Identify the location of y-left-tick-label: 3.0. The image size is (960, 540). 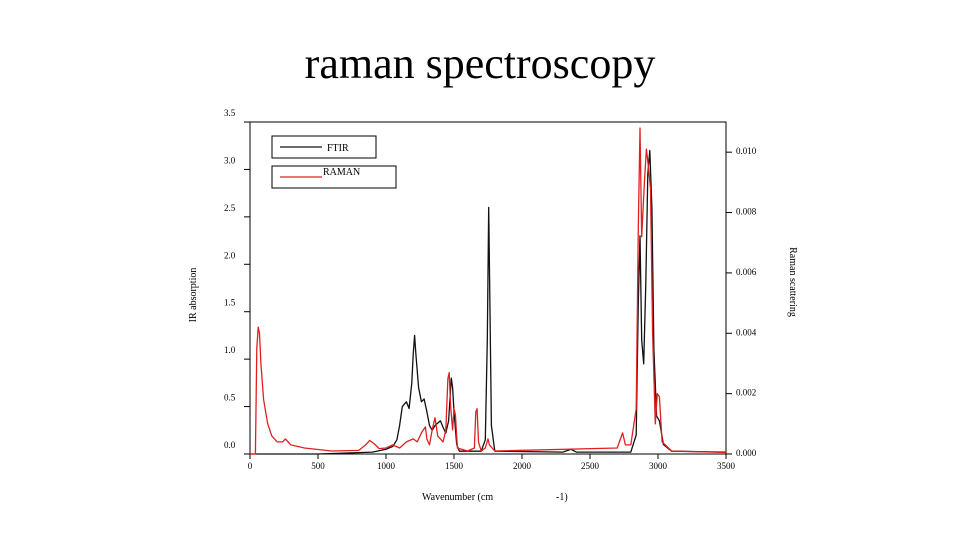
(230, 160).